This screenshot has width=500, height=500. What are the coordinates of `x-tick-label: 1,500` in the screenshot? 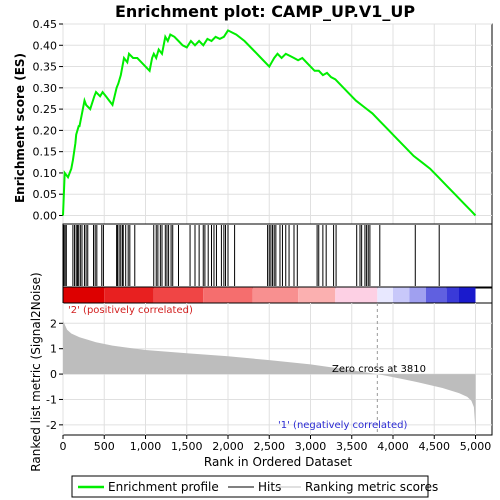 It's located at (187, 446).